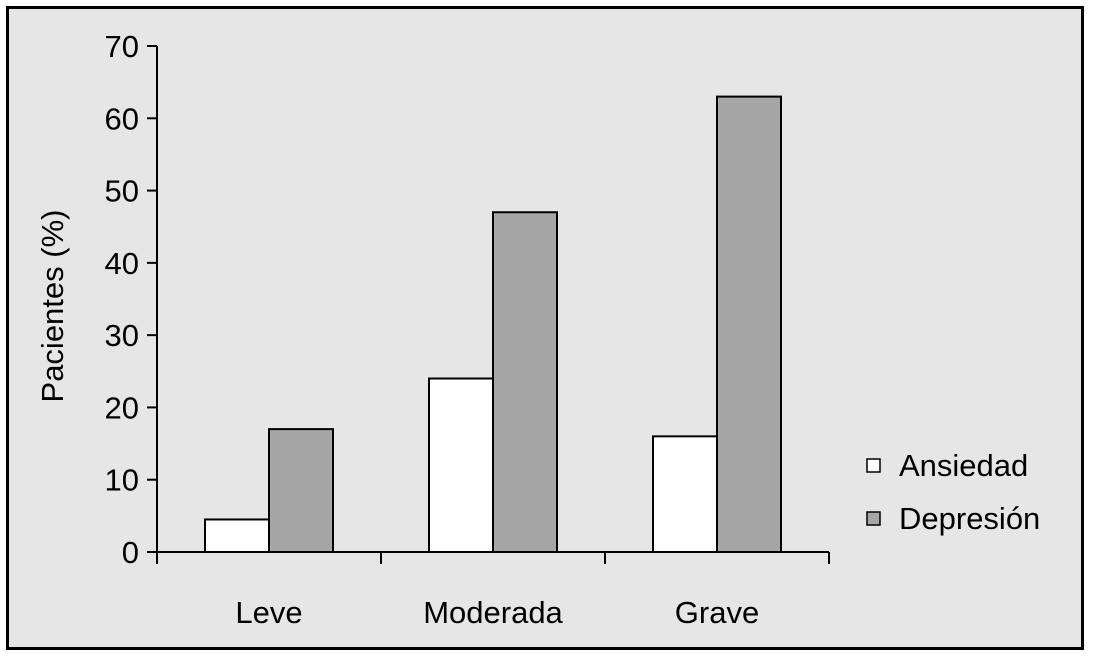  What do you see at coordinates (493, 612) in the screenshot?
I see `x-category-label: Moderada` at bounding box center [493, 612].